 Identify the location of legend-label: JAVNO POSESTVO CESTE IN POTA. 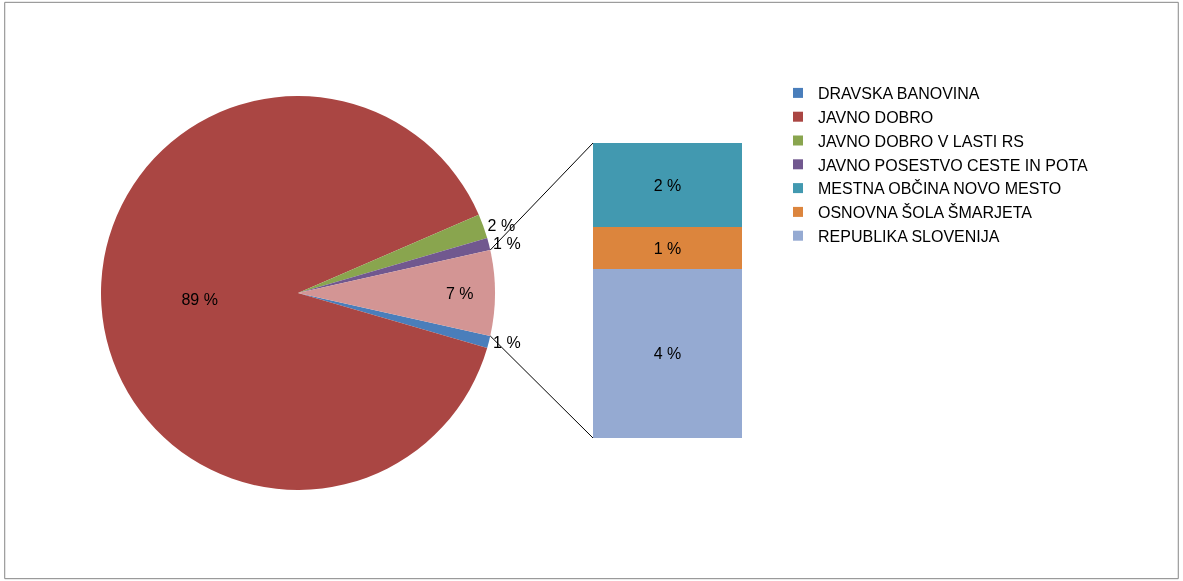
(953, 165).